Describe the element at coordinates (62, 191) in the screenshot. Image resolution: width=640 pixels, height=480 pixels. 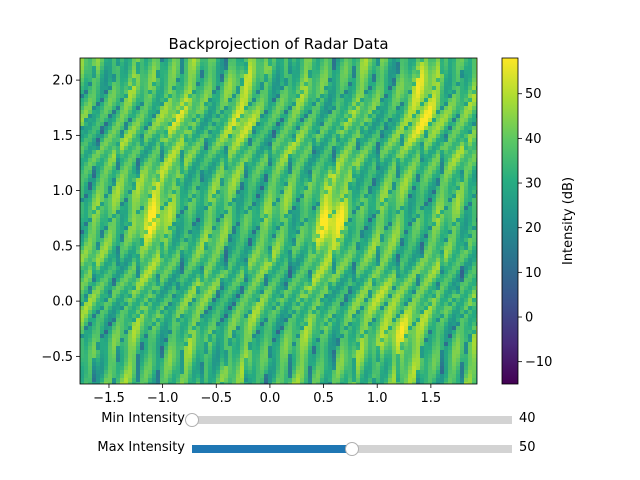
I see `y-tick-label: 1.0` at that location.